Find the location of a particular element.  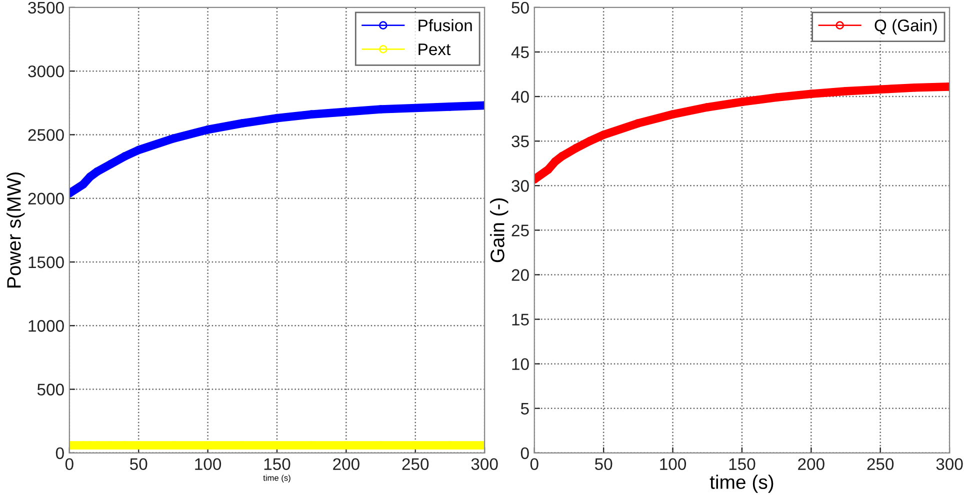

y-axis-title: Power s(MW) is located at coordinates (15, 230).